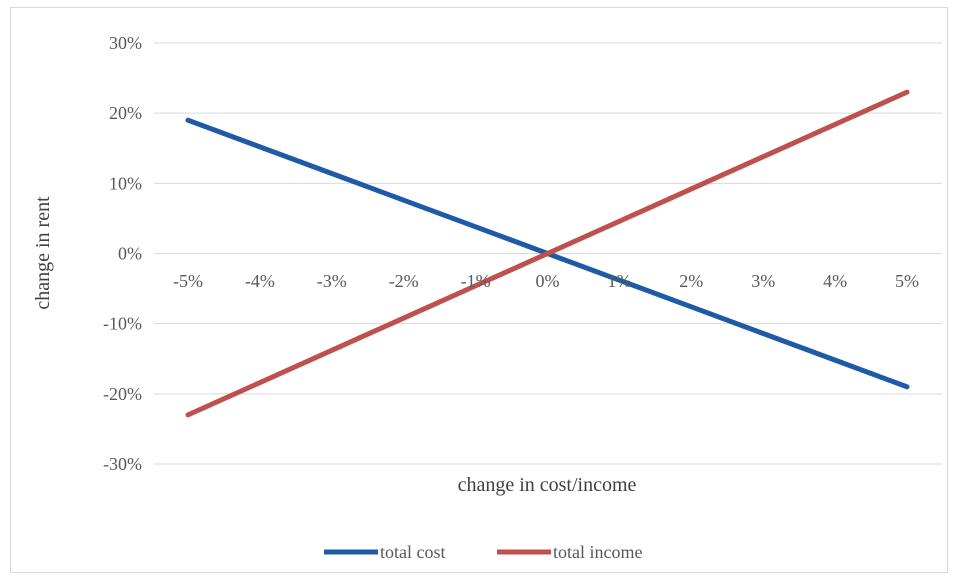 Image resolution: width=958 pixels, height=587 pixels. I want to click on x-axis-tick-label: -5%, so click(188, 281).